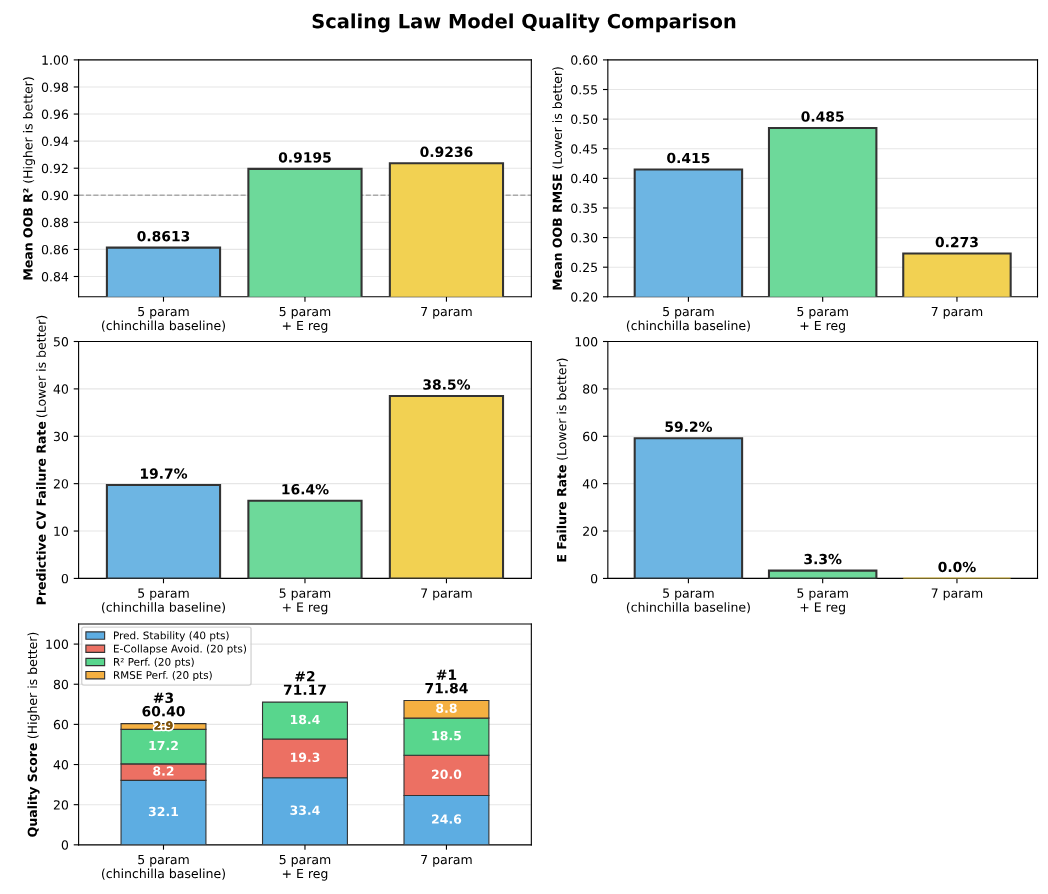 The width and height of the screenshot is (1048, 894). What do you see at coordinates (562, 460) in the screenshot?
I see `y-axis-title: E Failure Rate (Lower is better)` at bounding box center [562, 460].